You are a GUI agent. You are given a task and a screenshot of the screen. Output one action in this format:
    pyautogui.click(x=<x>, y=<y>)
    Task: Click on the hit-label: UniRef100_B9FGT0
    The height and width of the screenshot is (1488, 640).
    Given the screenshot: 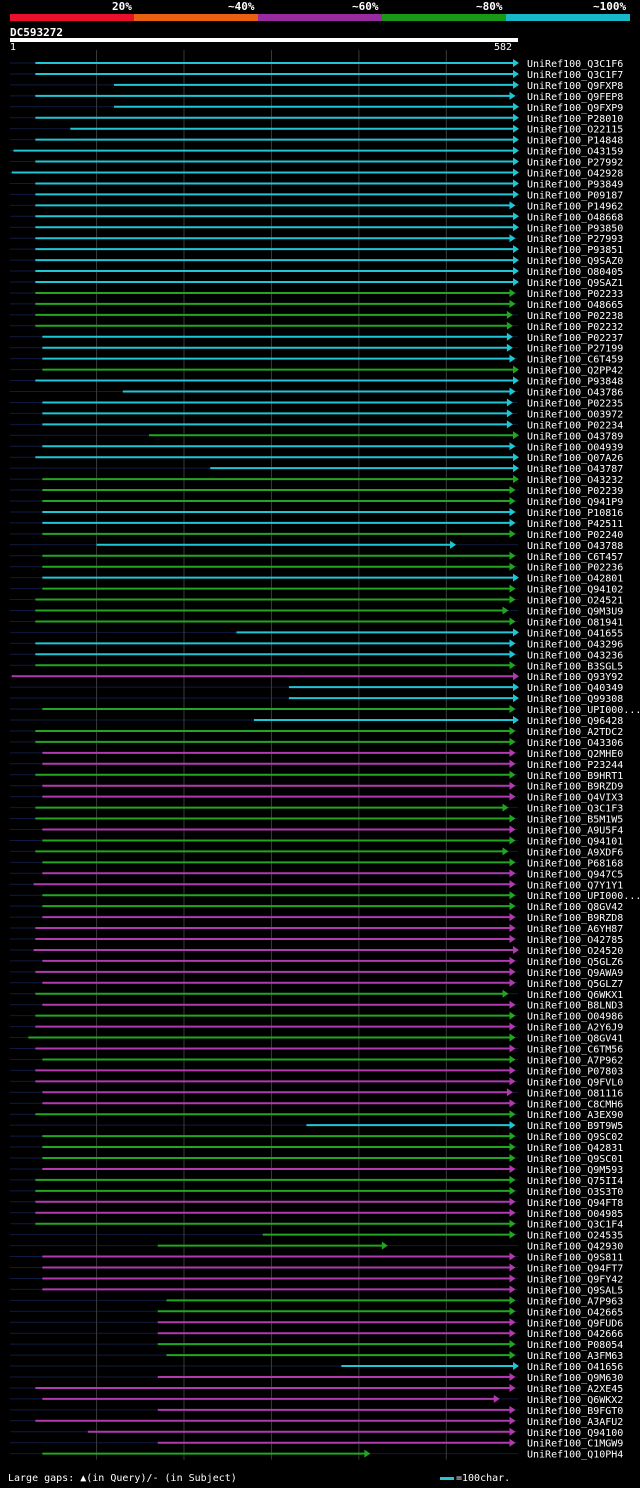 What is the action you would take?
    pyautogui.click(x=575, y=1411)
    